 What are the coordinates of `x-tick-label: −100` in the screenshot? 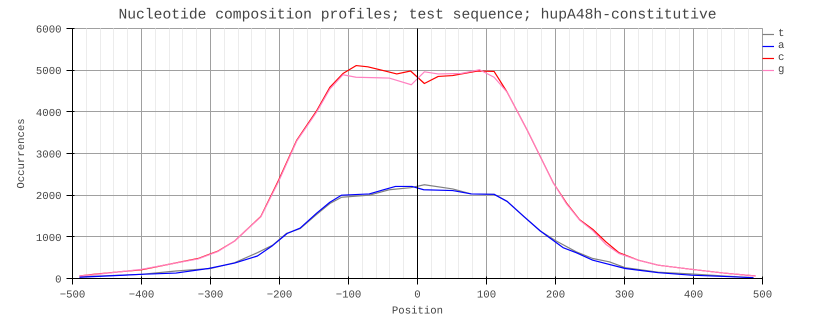 It's located at (349, 296).